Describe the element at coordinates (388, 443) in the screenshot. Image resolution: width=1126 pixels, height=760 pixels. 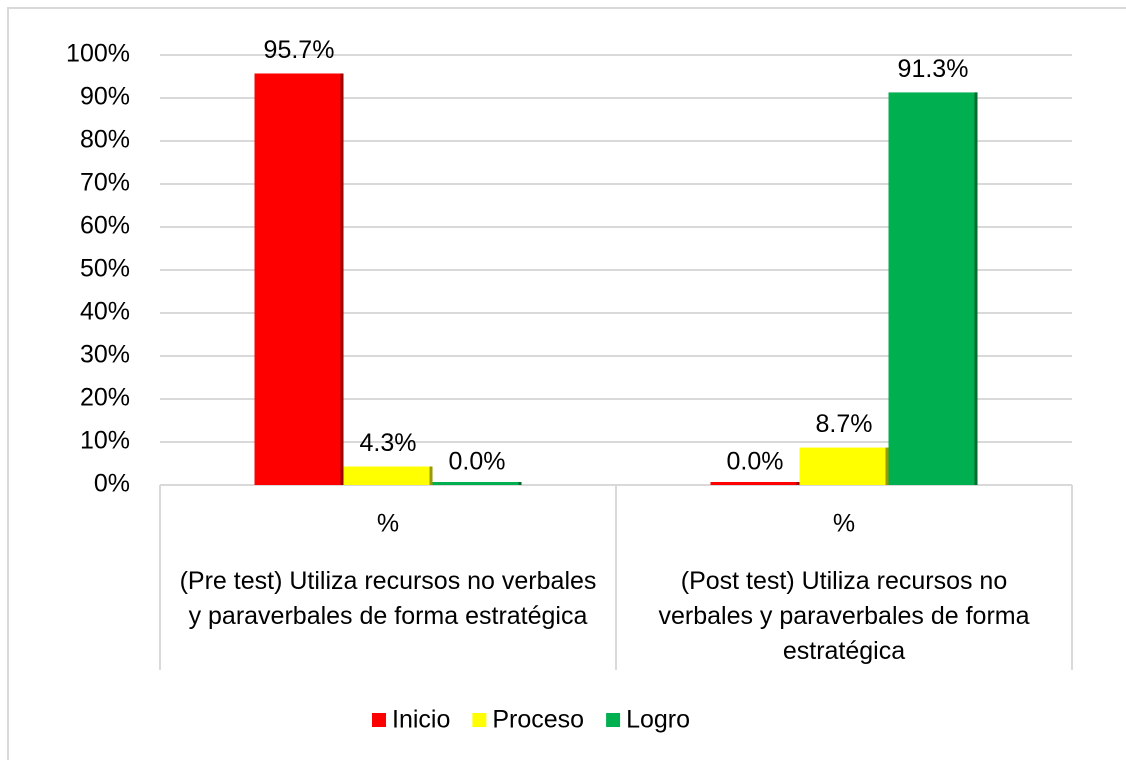
I see `data-label: 4.3%` at that location.